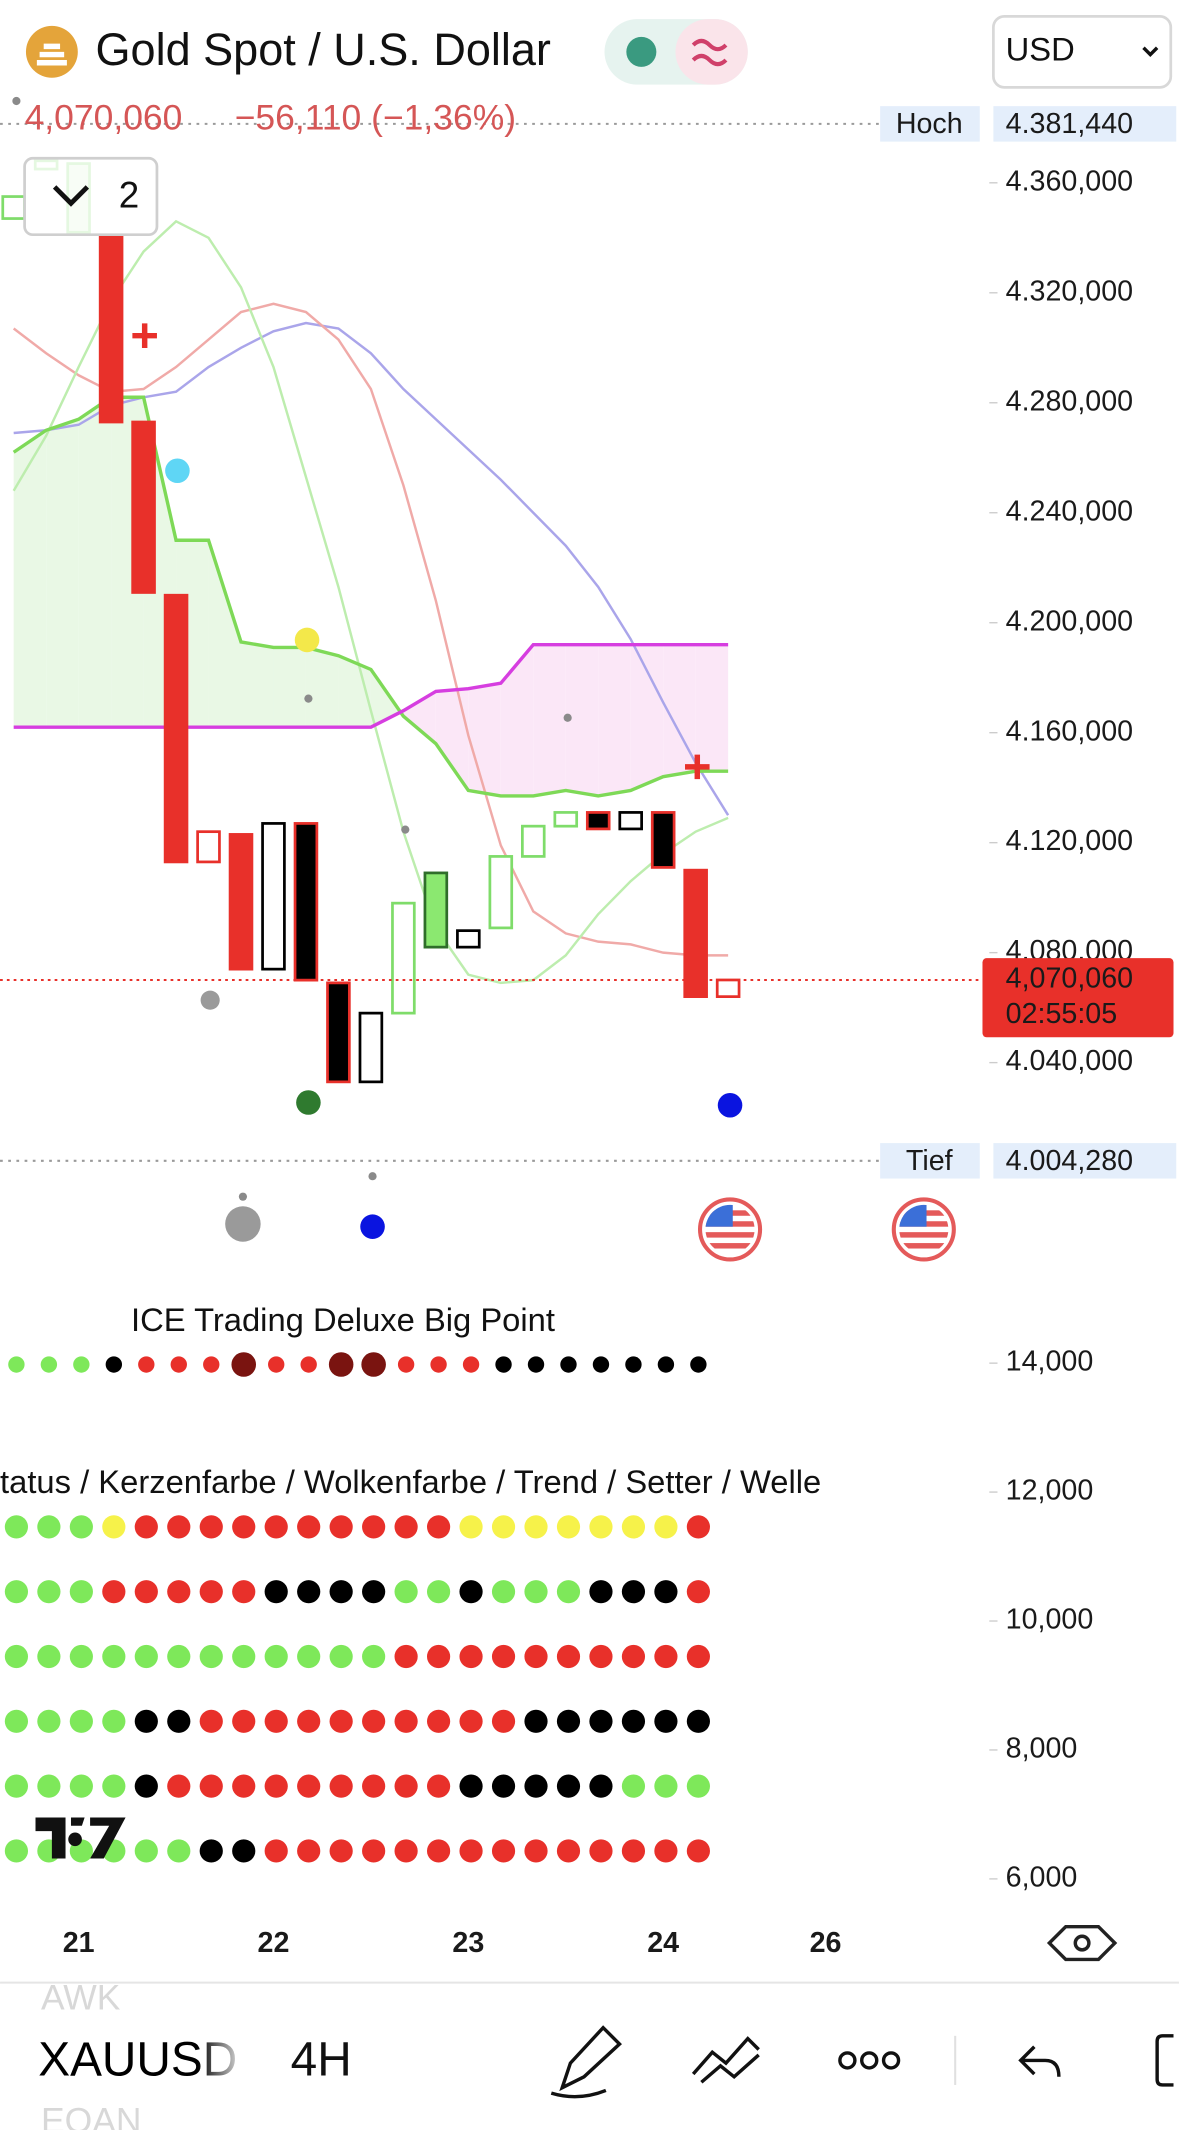 The width and height of the screenshot is (1179, 2130). Describe the element at coordinates (323, 49) in the screenshot. I see `symbol-name: Gold Spot / U.S. Dollar` at that location.